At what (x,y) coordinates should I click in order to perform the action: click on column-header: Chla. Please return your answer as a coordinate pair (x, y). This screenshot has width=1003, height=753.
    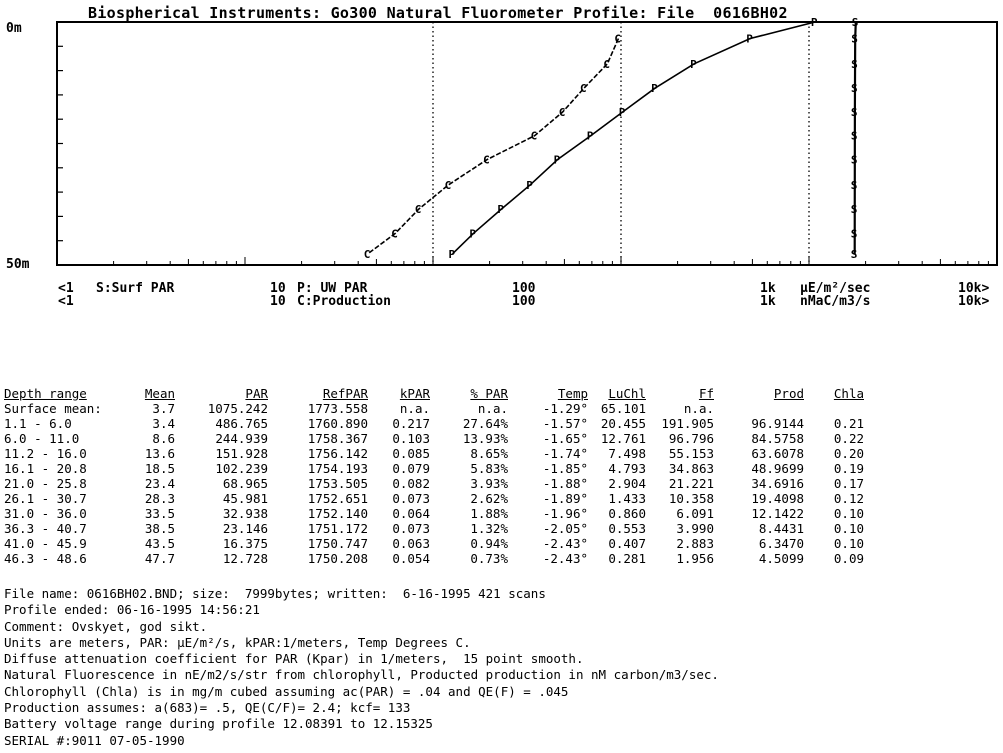
    Looking at the image, I should click on (848, 393).